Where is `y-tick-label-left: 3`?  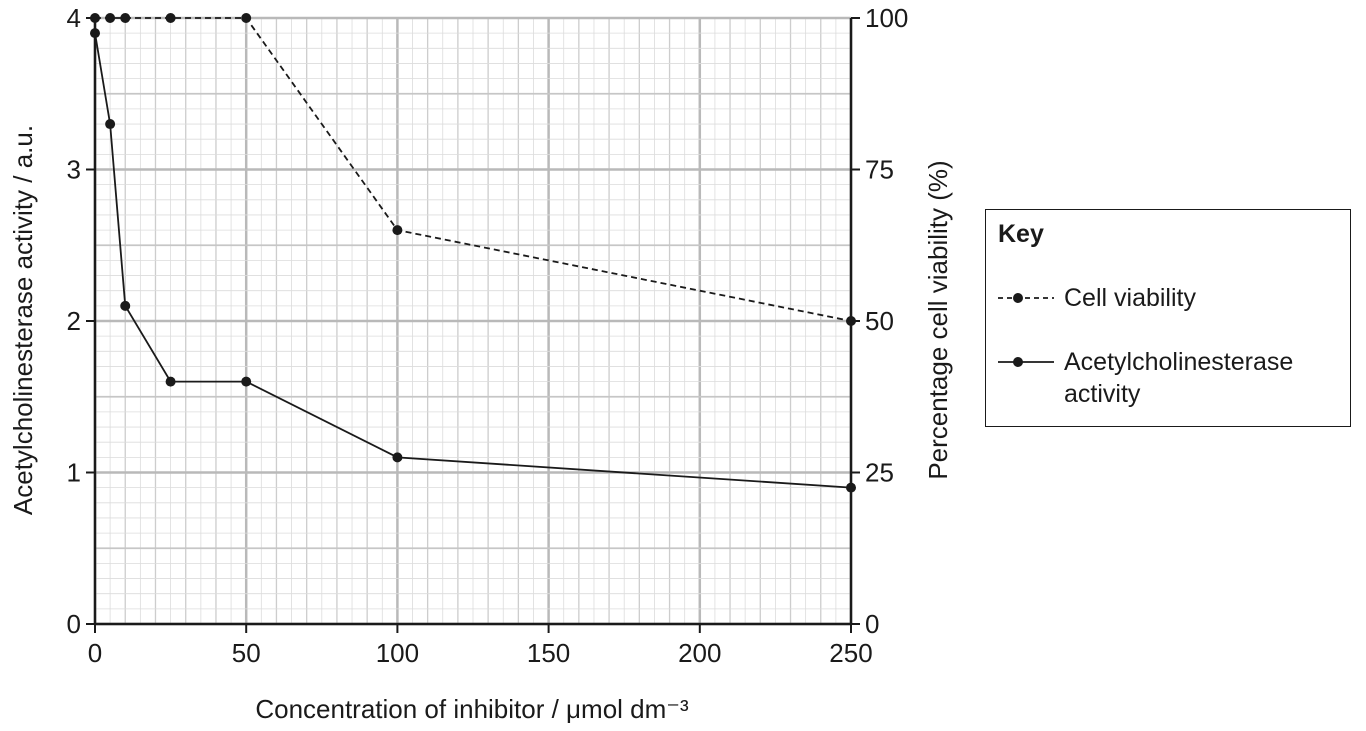 y-tick-label-left: 3 is located at coordinates (74, 170).